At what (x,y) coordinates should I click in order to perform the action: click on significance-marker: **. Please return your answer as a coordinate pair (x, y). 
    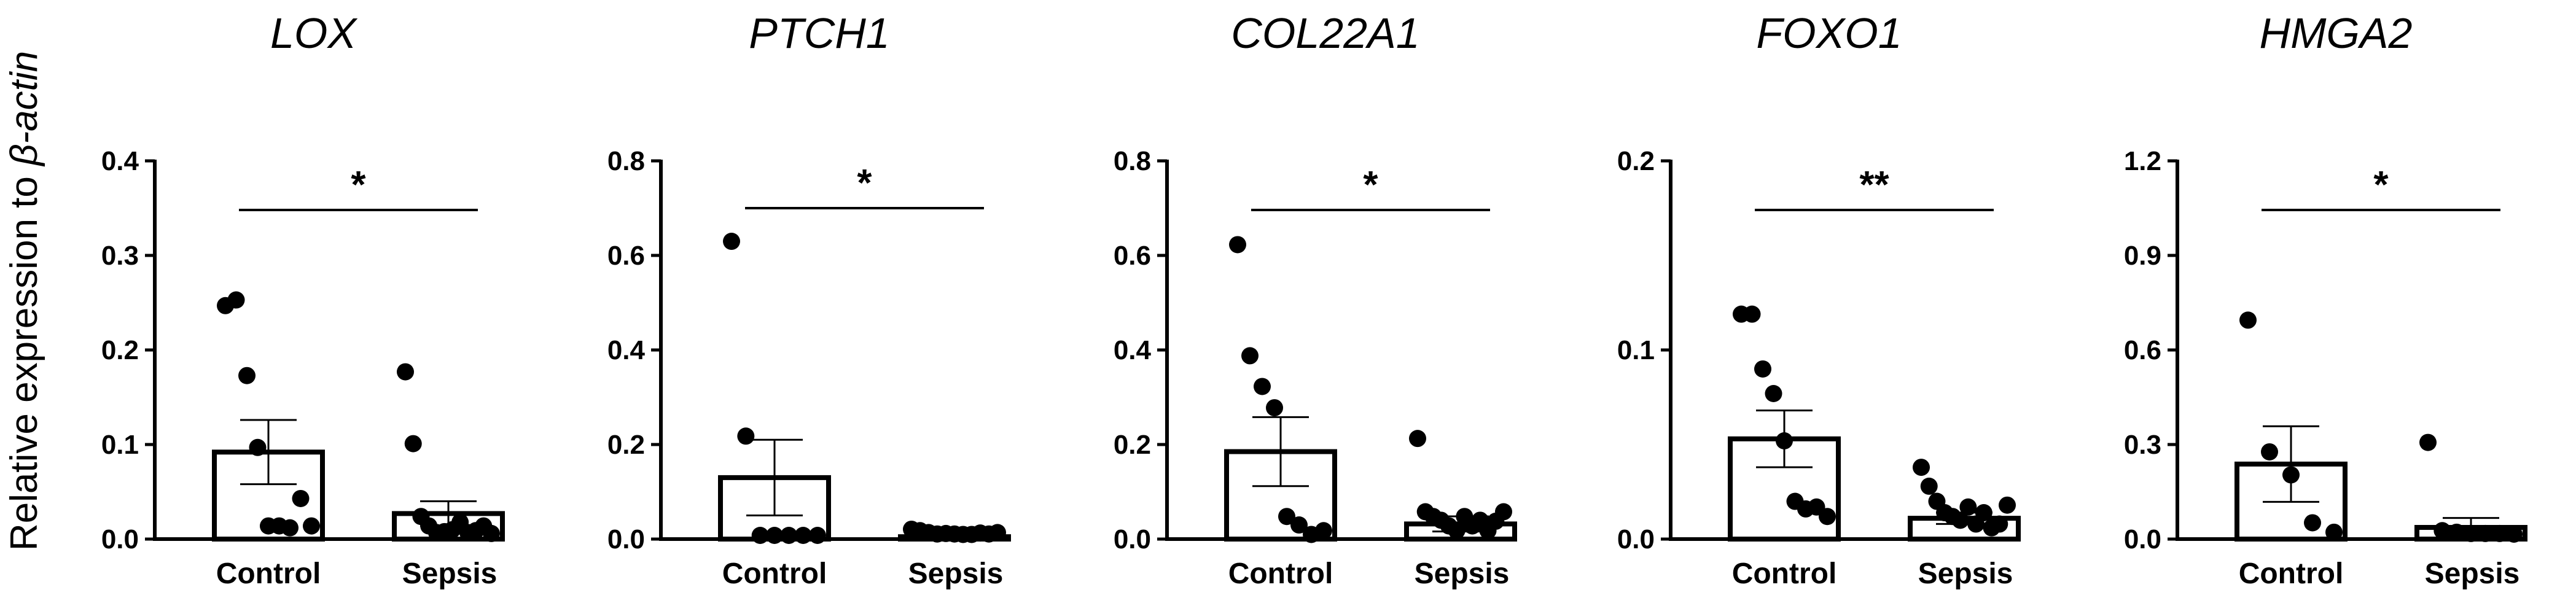
    Looking at the image, I should click on (1874, 185).